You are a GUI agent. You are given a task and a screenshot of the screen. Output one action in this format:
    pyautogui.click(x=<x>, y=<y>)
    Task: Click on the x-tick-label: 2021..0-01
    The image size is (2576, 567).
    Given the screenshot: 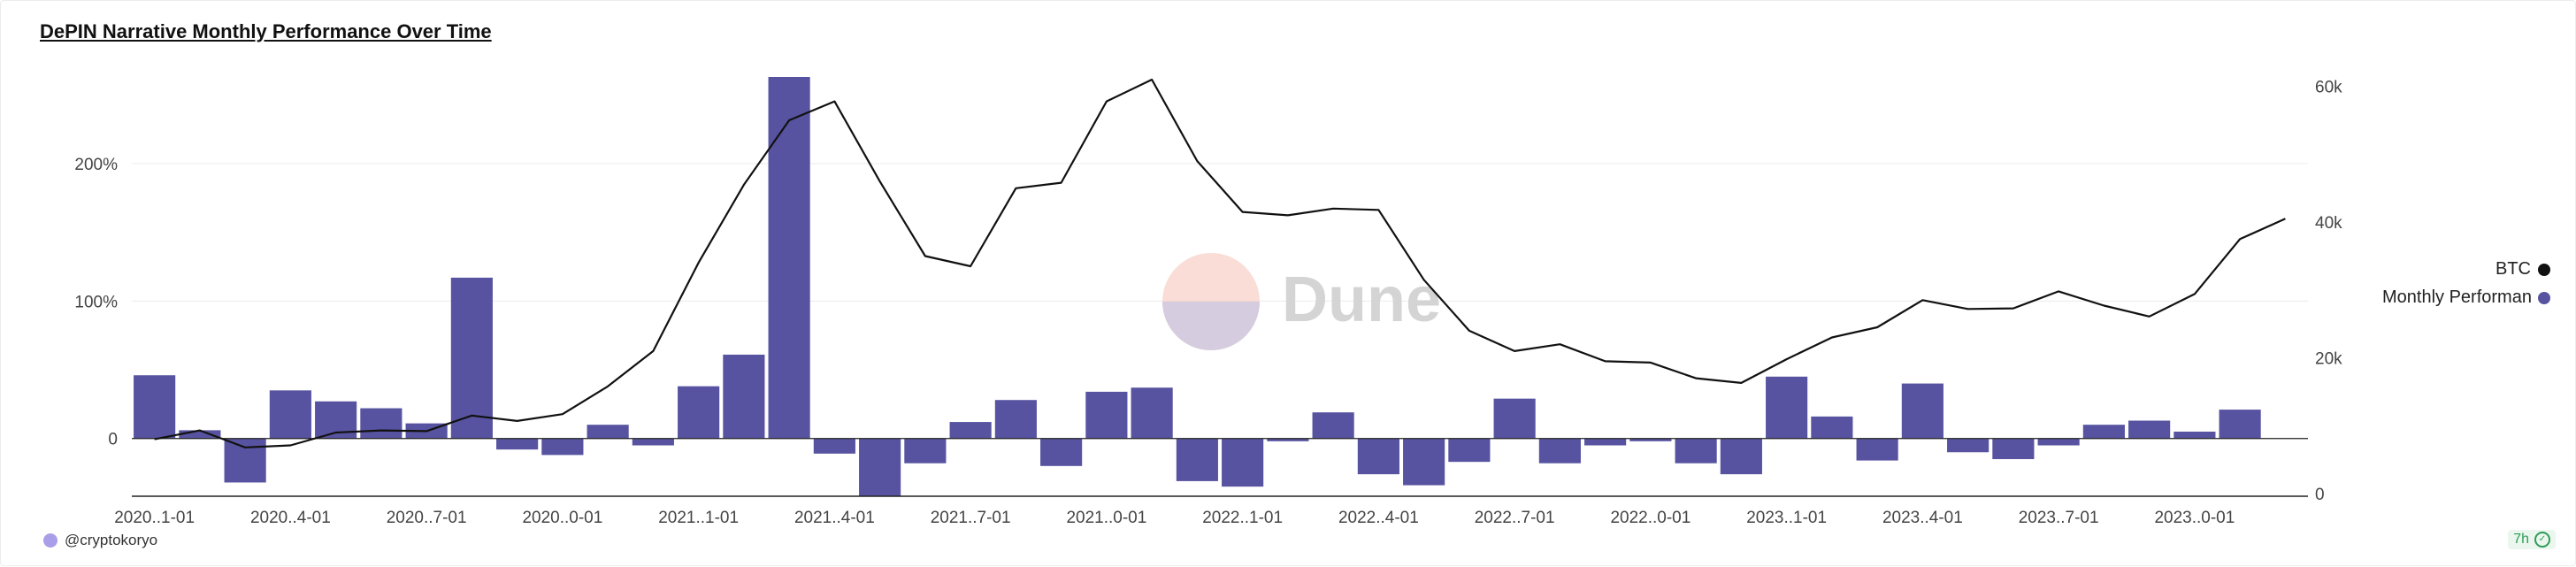 What is the action you would take?
    pyautogui.click(x=1106, y=518)
    